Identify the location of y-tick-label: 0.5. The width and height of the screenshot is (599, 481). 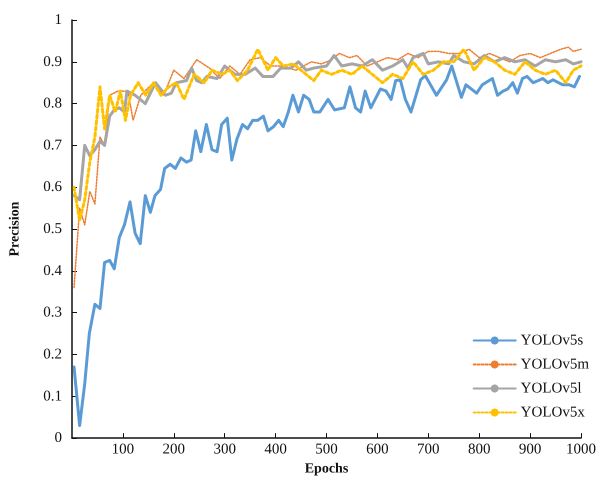
(52, 229).